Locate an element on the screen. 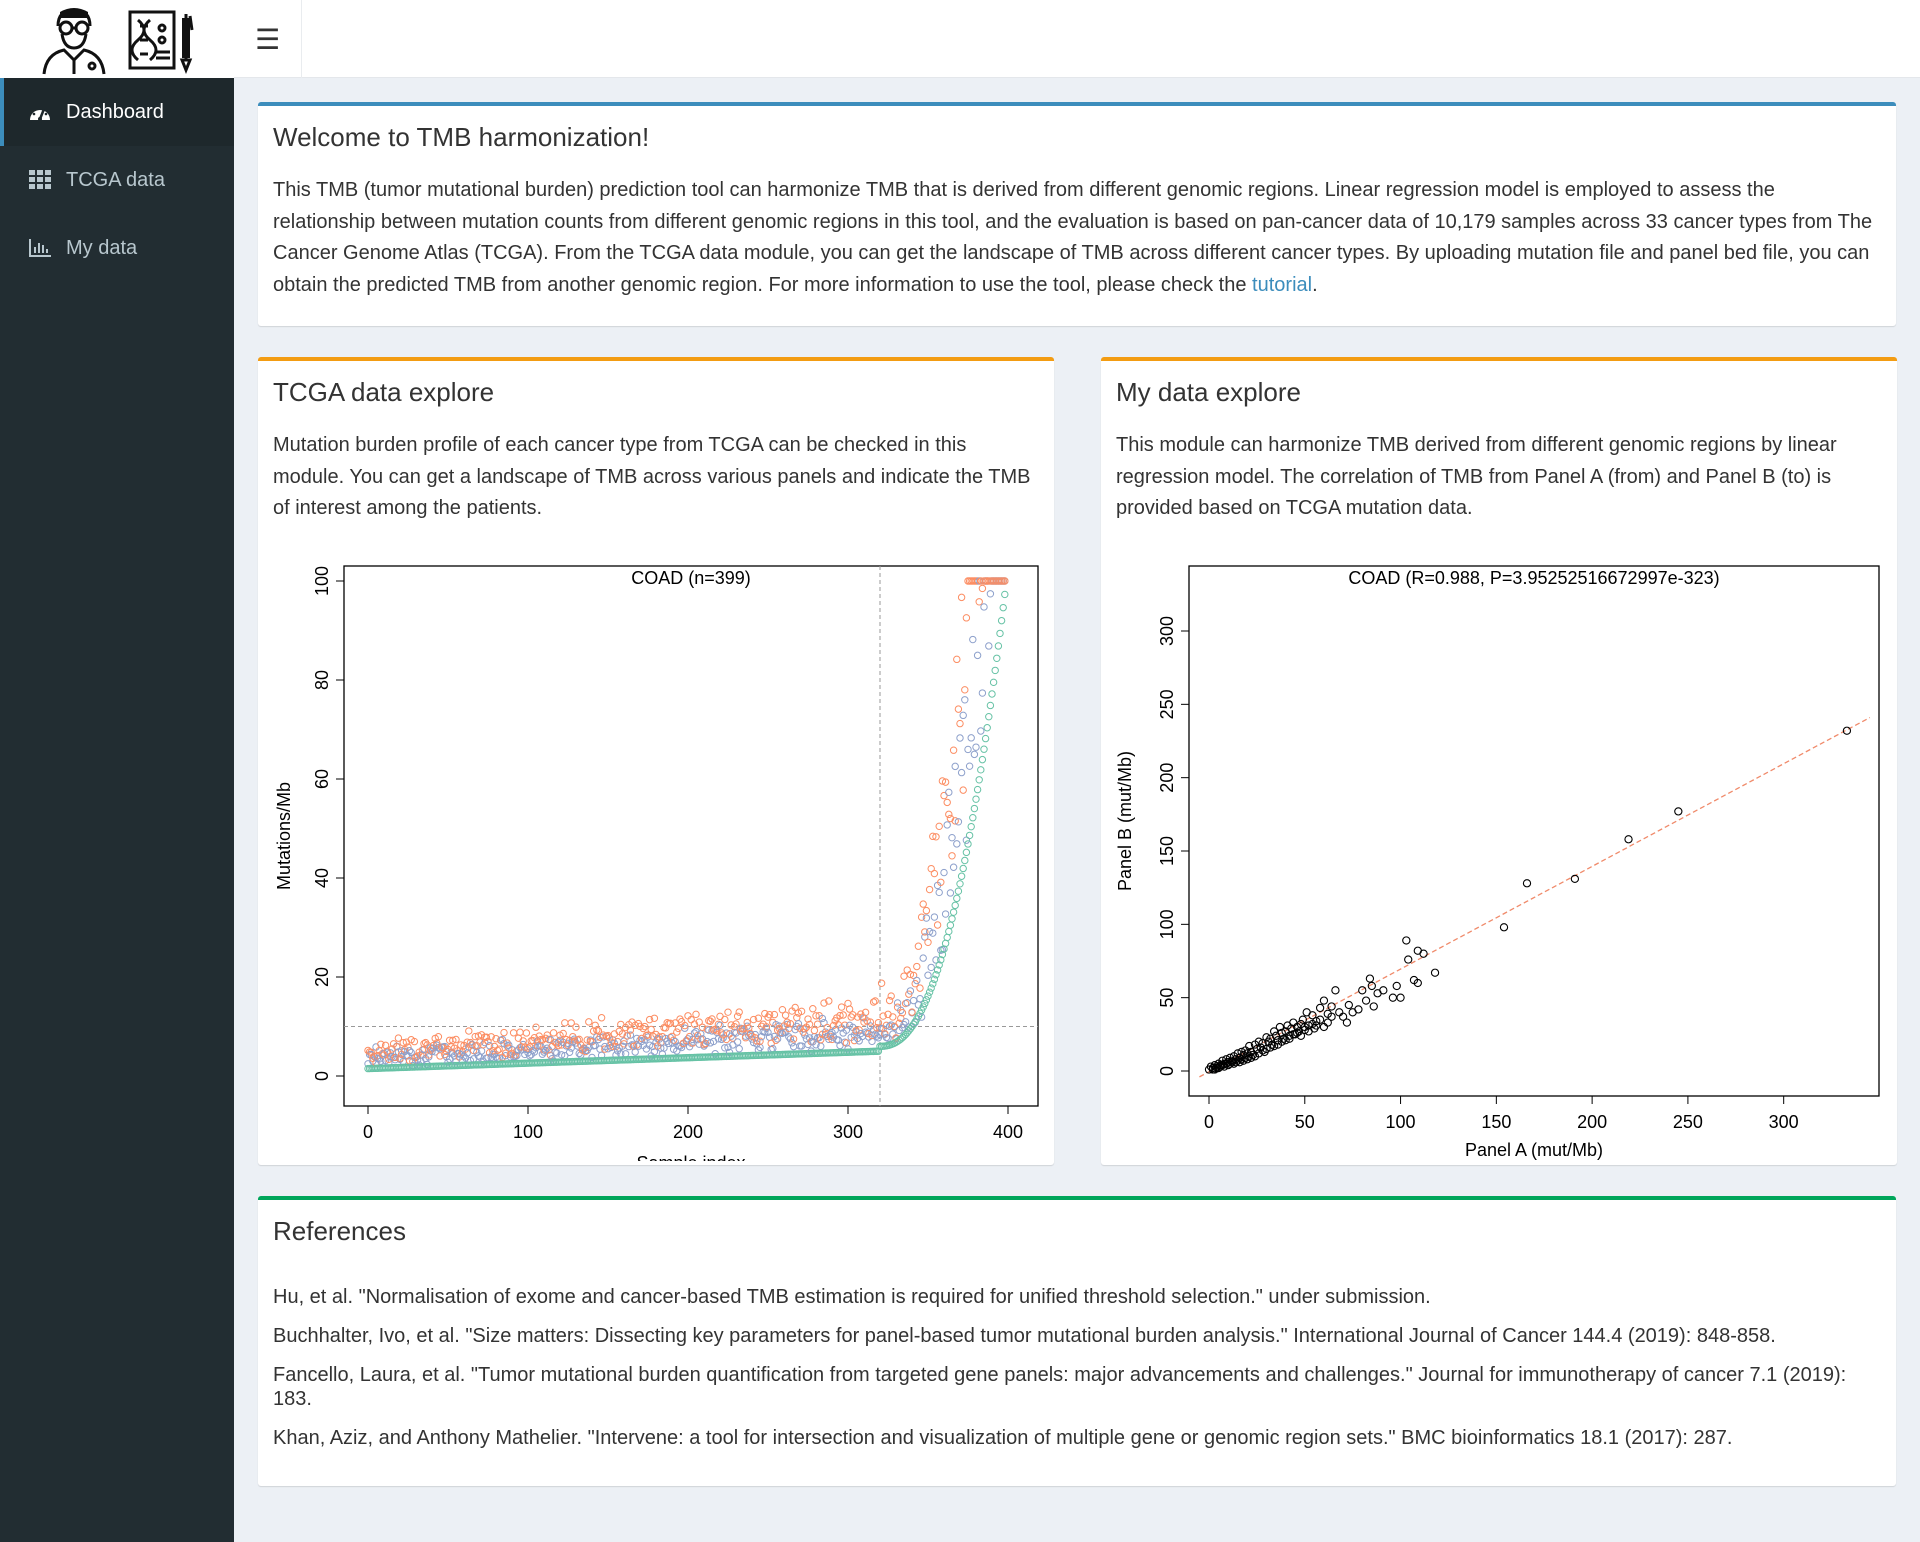 The image size is (1920, 1542). tutorial-link: tutorial is located at coordinates (1282, 284).